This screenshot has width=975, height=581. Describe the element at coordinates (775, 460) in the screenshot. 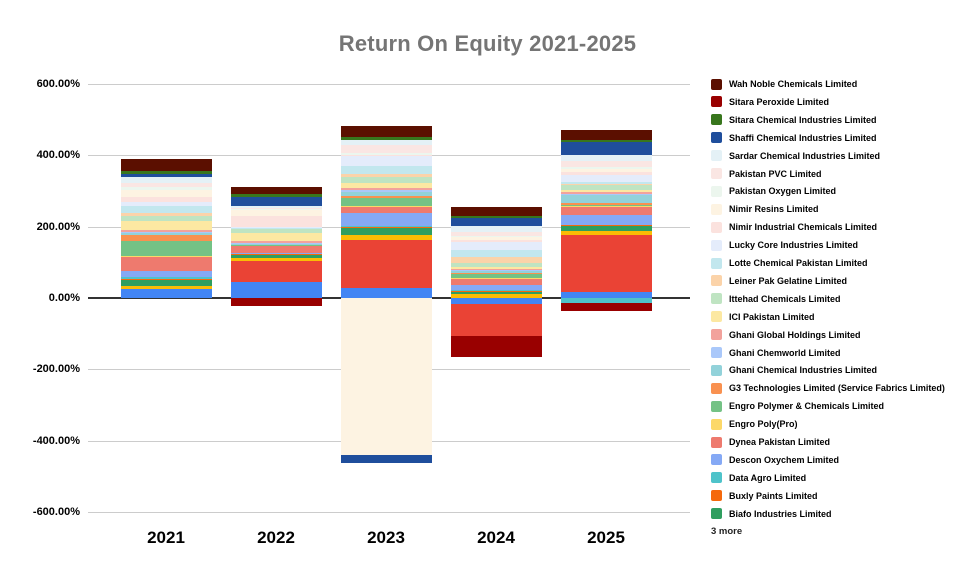

I see `legend-item: Descon Oxychem Limited` at that location.